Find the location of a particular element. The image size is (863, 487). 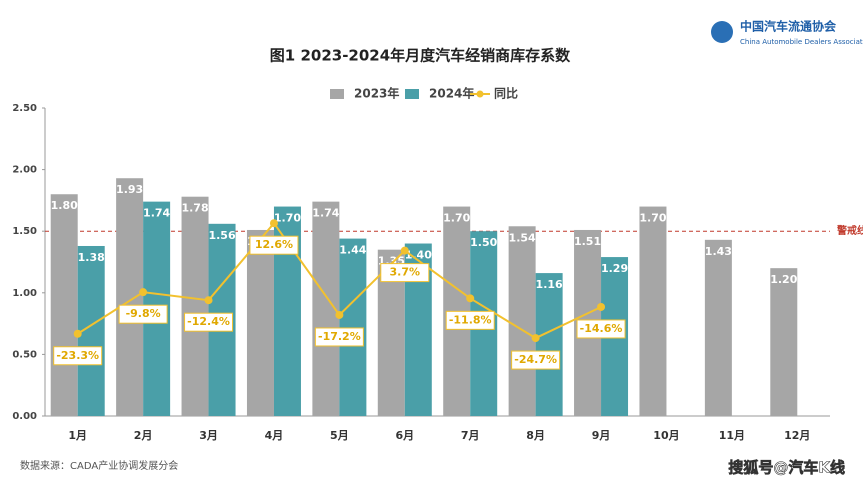

bar-value-label: 1.40 is located at coordinates (418, 255).